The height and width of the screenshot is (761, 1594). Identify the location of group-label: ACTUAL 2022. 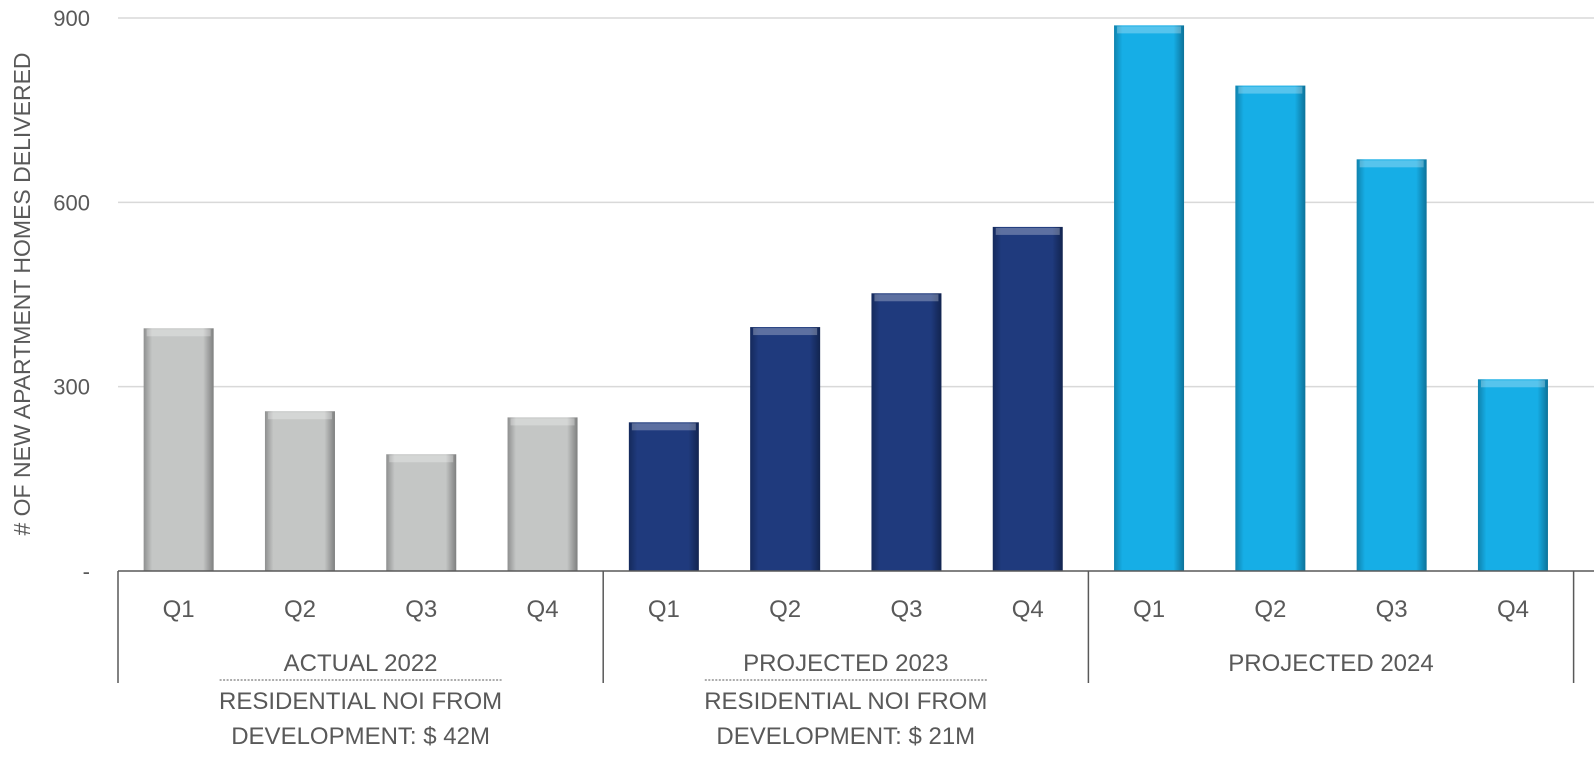
(361, 663).